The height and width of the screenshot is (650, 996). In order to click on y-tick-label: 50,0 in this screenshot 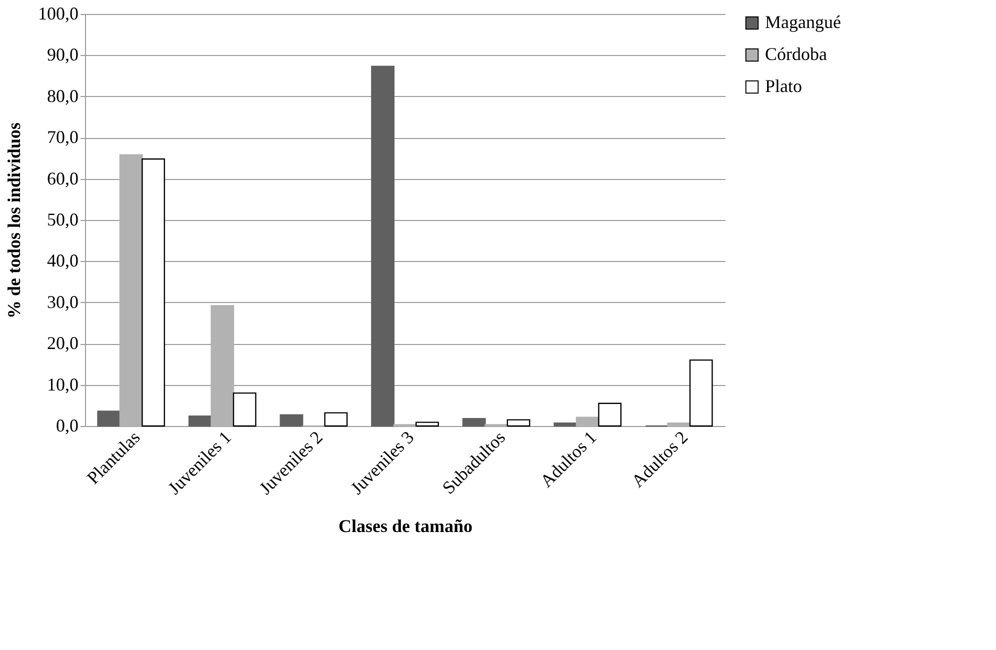, I will do `click(62, 220)`.